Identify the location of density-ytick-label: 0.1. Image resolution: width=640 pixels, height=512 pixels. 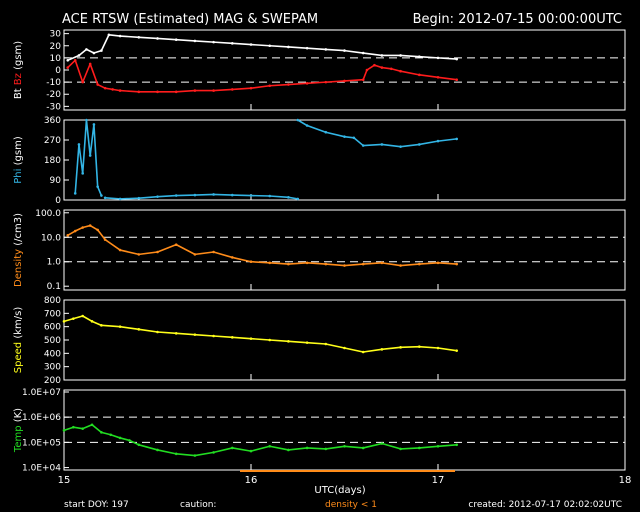
(54, 287).